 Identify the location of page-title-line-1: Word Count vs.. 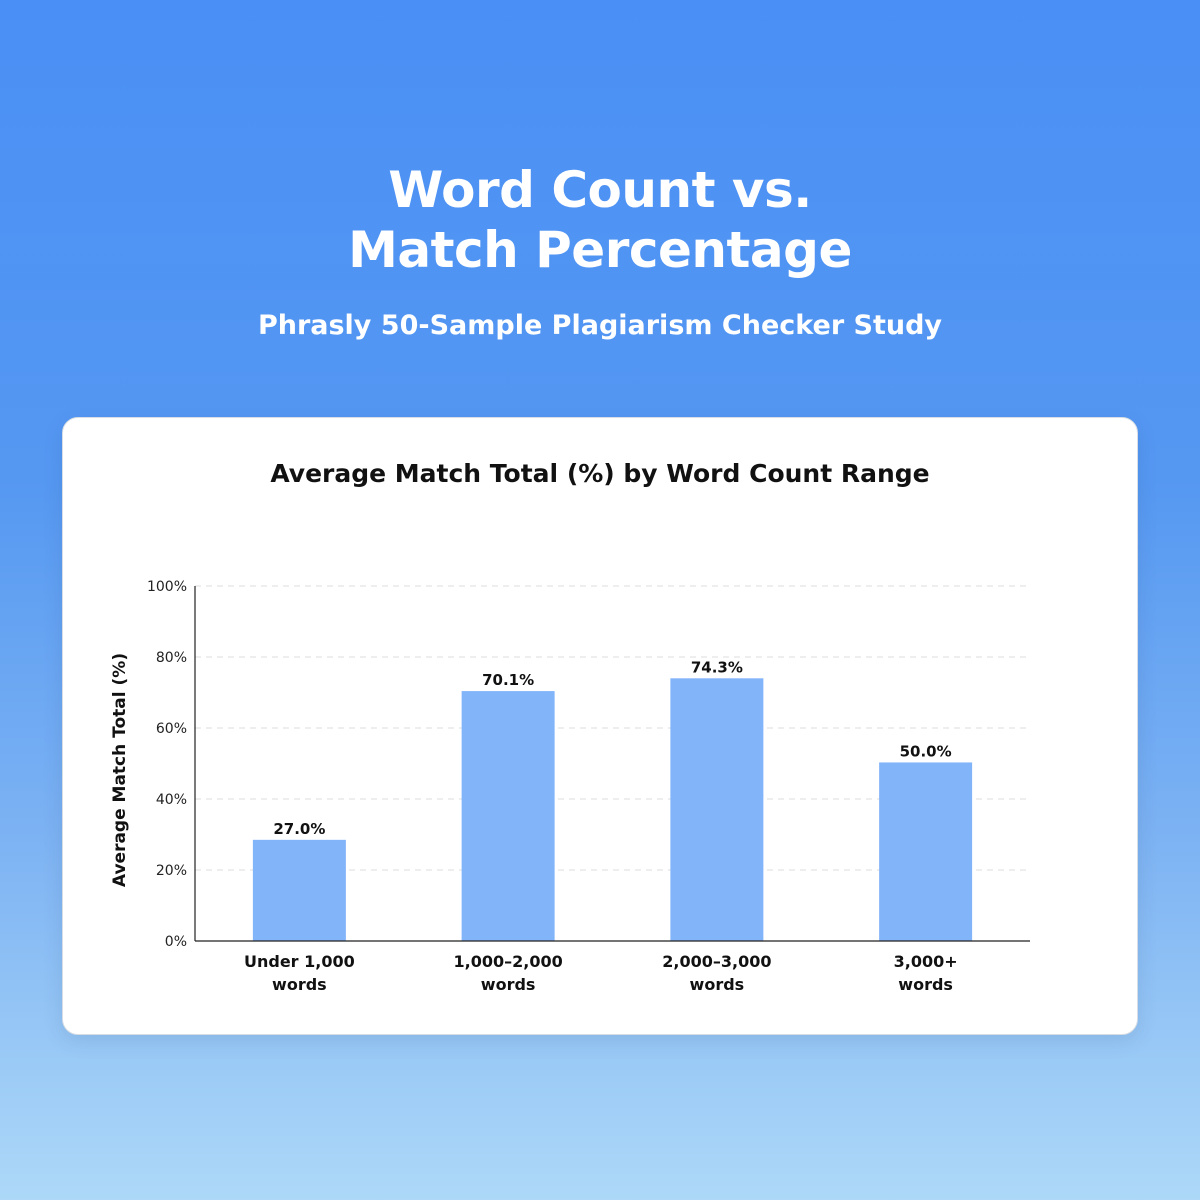
(600, 190).